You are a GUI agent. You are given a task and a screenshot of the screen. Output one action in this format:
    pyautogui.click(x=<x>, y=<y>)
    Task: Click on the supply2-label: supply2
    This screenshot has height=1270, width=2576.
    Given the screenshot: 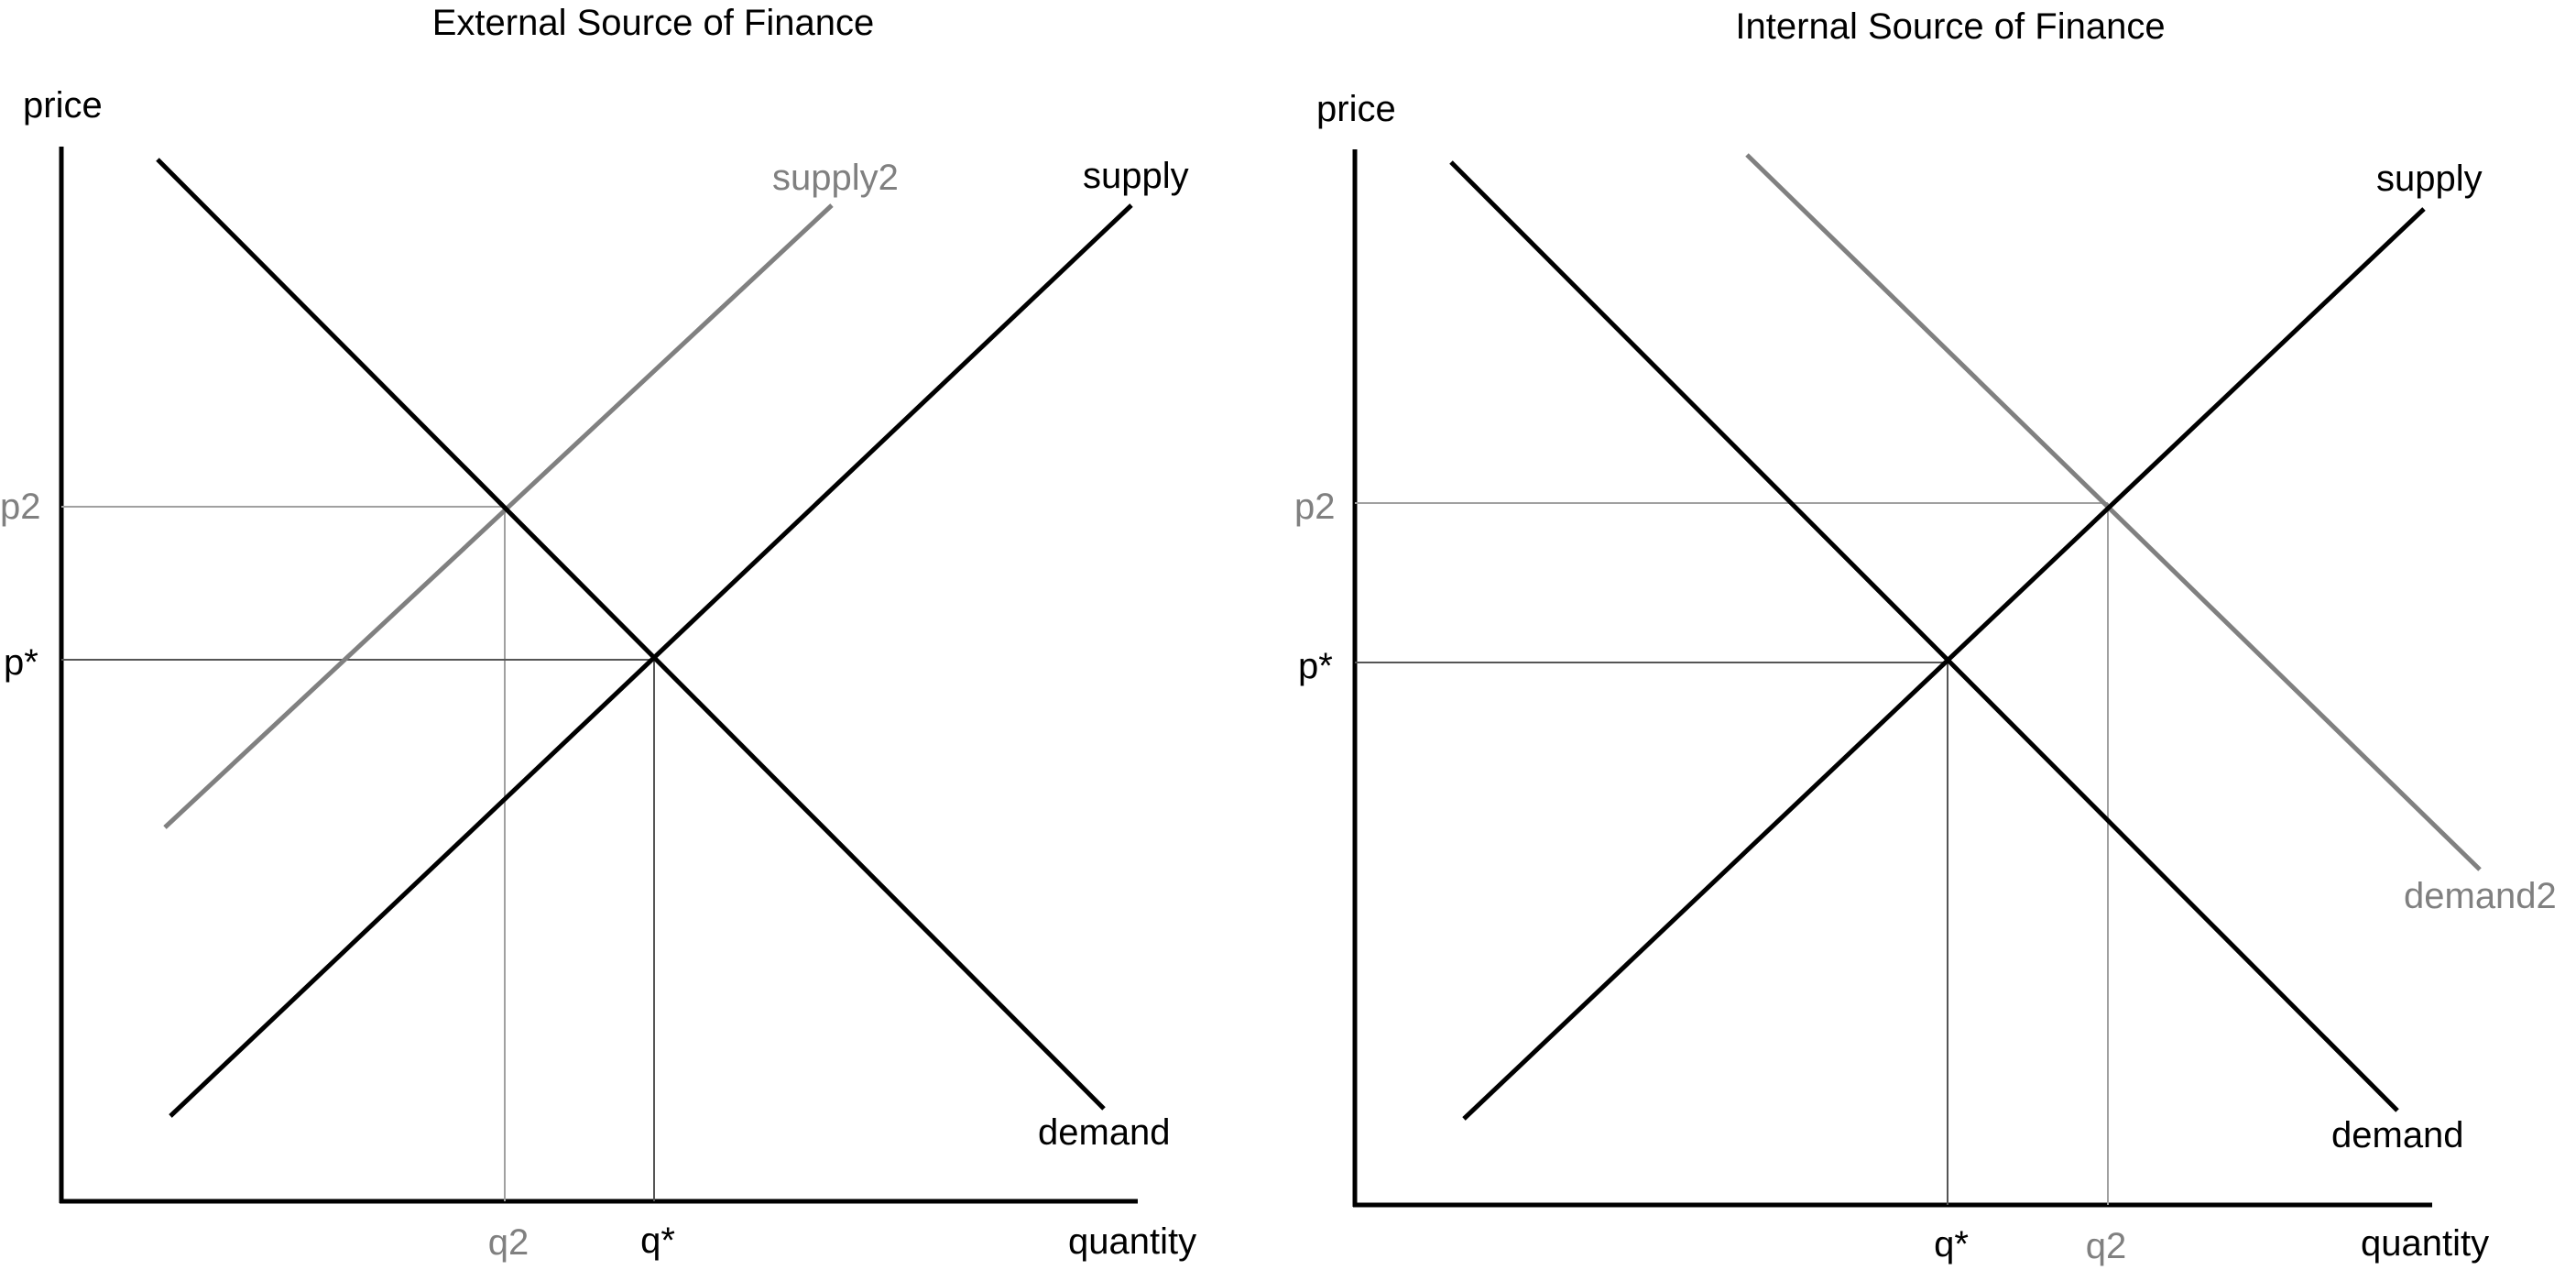 What is the action you would take?
    pyautogui.click(x=836, y=178)
    